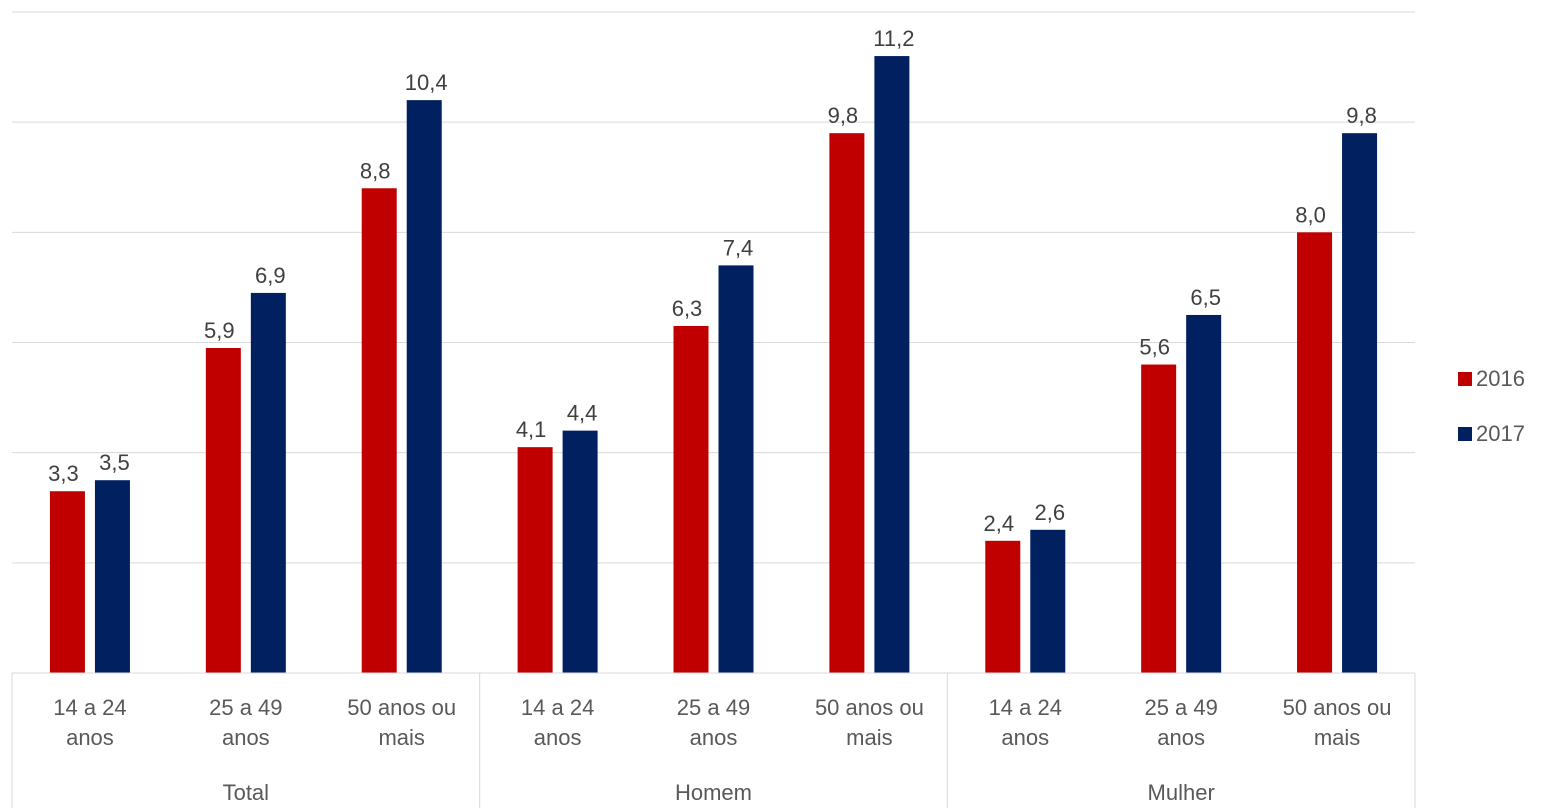  Describe the element at coordinates (1205, 297) in the screenshot. I see `data-label: 6,5` at that location.